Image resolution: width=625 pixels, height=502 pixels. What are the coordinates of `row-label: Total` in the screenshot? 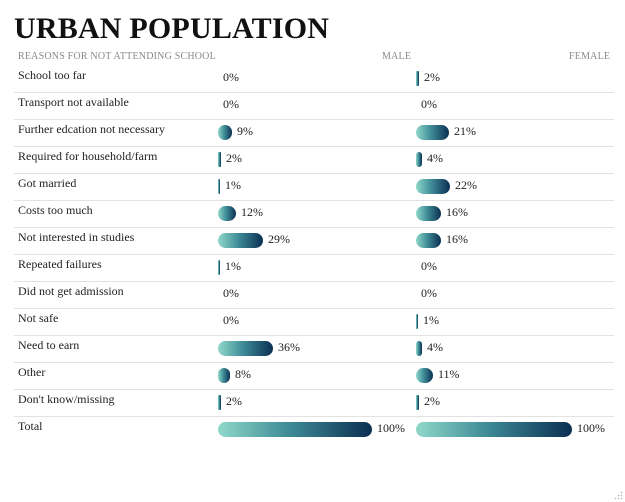 It's located at (30, 426).